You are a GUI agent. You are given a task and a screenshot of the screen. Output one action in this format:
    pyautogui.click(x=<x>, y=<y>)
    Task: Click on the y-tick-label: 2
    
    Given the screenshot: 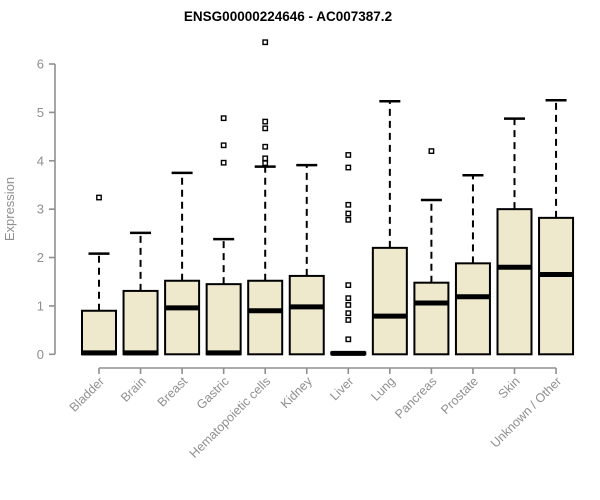 What is the action you would take?
    pyautogui.click(x=40, y=257)
    